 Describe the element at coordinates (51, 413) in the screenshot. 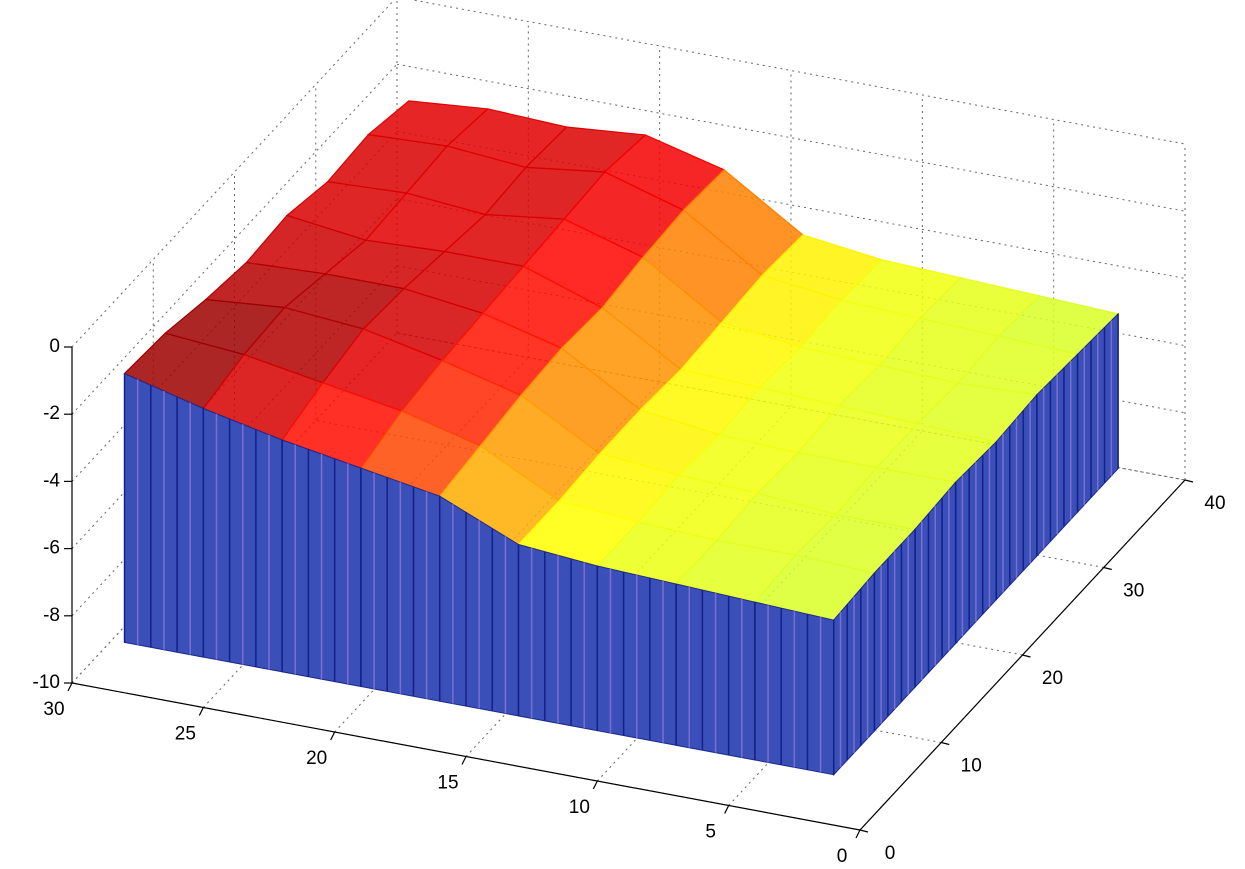

I see `z-tick-label: -2` at that location.